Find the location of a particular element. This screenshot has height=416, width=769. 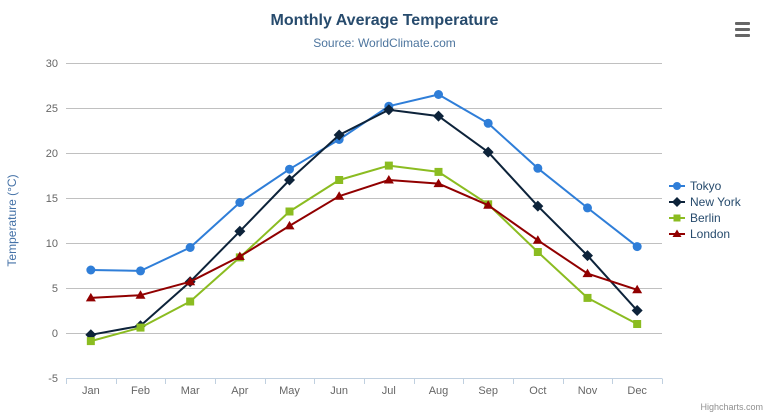

point-new-york-oct is located at coordinates (538, 206).